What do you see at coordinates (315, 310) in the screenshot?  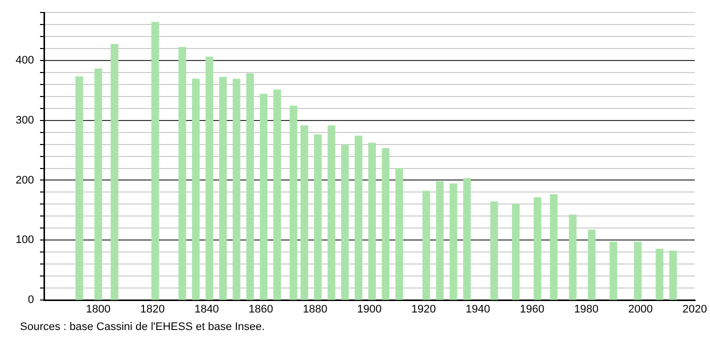 I see `x-tick-label: 1880` at bounding box center [315, 310].